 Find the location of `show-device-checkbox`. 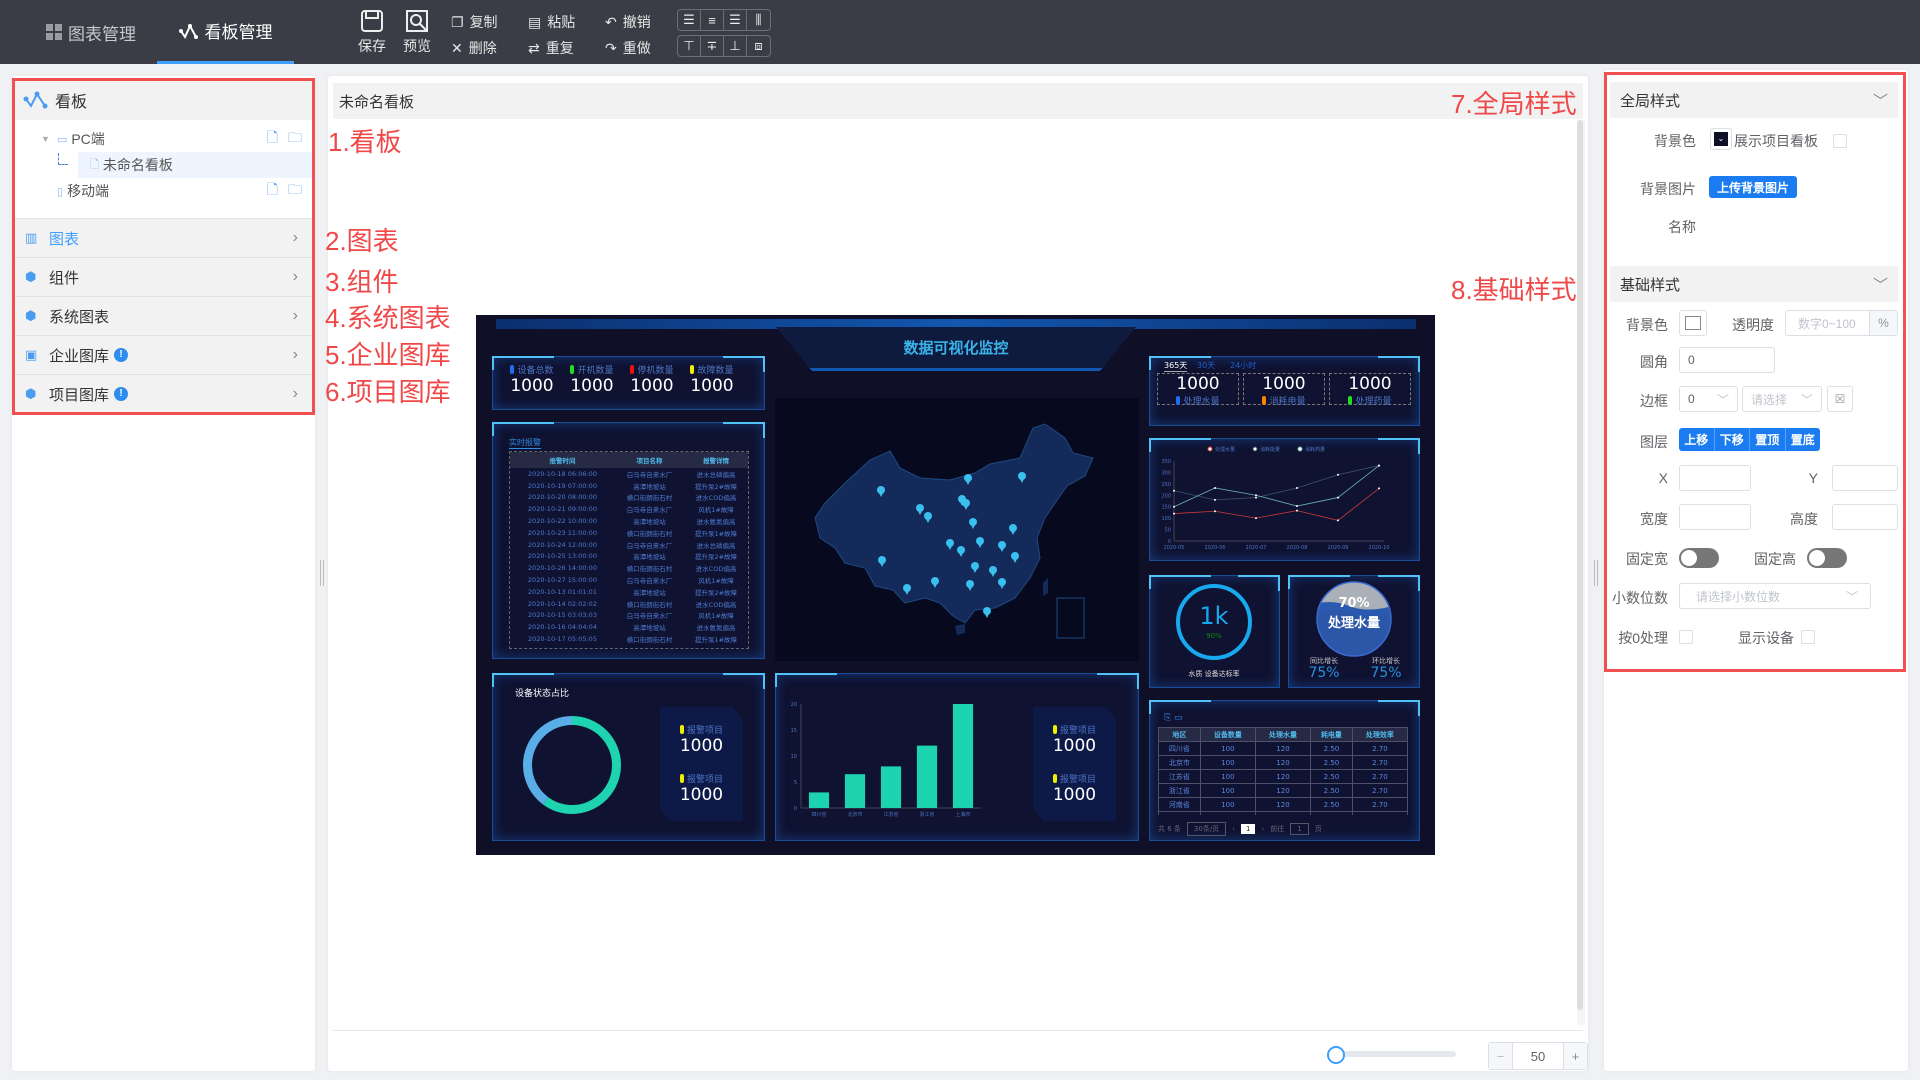

show-device-checkbox is located at coordinates (1808, 637).